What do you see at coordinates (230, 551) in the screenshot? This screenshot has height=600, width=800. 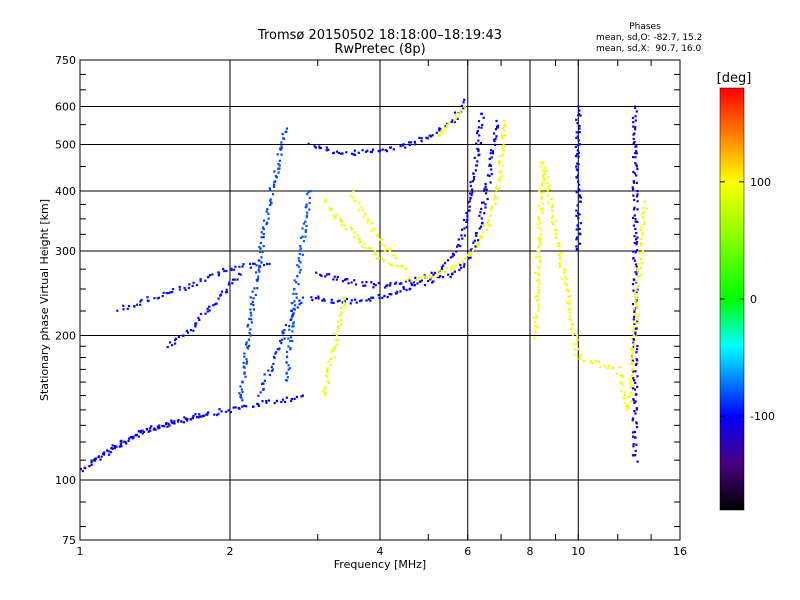 I see `x-tick-label: 2` at bounding box center [230, 551].